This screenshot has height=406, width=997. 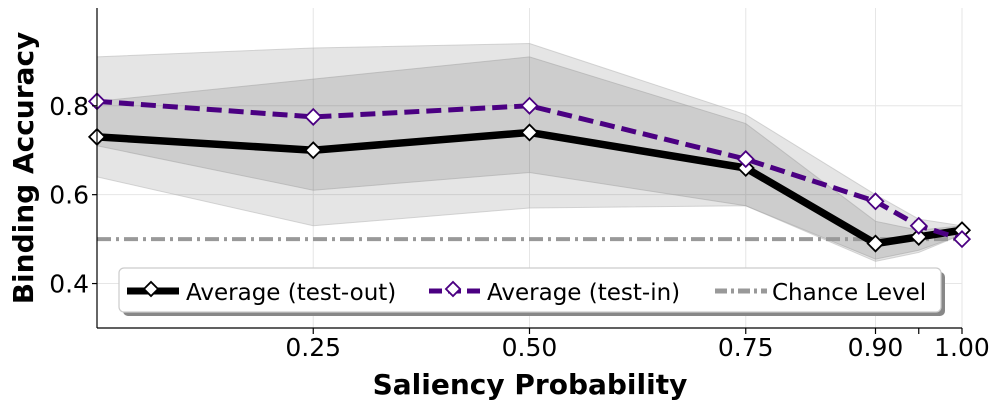 I want to click on legend-marker-test-in, so click(x=453, y=289).